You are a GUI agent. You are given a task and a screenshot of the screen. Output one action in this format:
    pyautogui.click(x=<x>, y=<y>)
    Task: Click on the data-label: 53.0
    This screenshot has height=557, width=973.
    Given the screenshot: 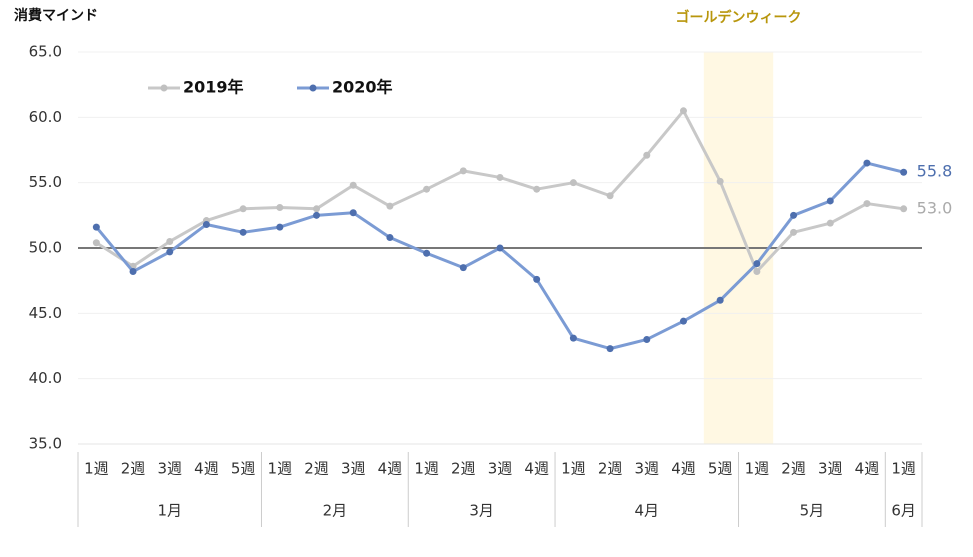 What is the action you would take?
    pyautogui.click(x=935, y=207)
    